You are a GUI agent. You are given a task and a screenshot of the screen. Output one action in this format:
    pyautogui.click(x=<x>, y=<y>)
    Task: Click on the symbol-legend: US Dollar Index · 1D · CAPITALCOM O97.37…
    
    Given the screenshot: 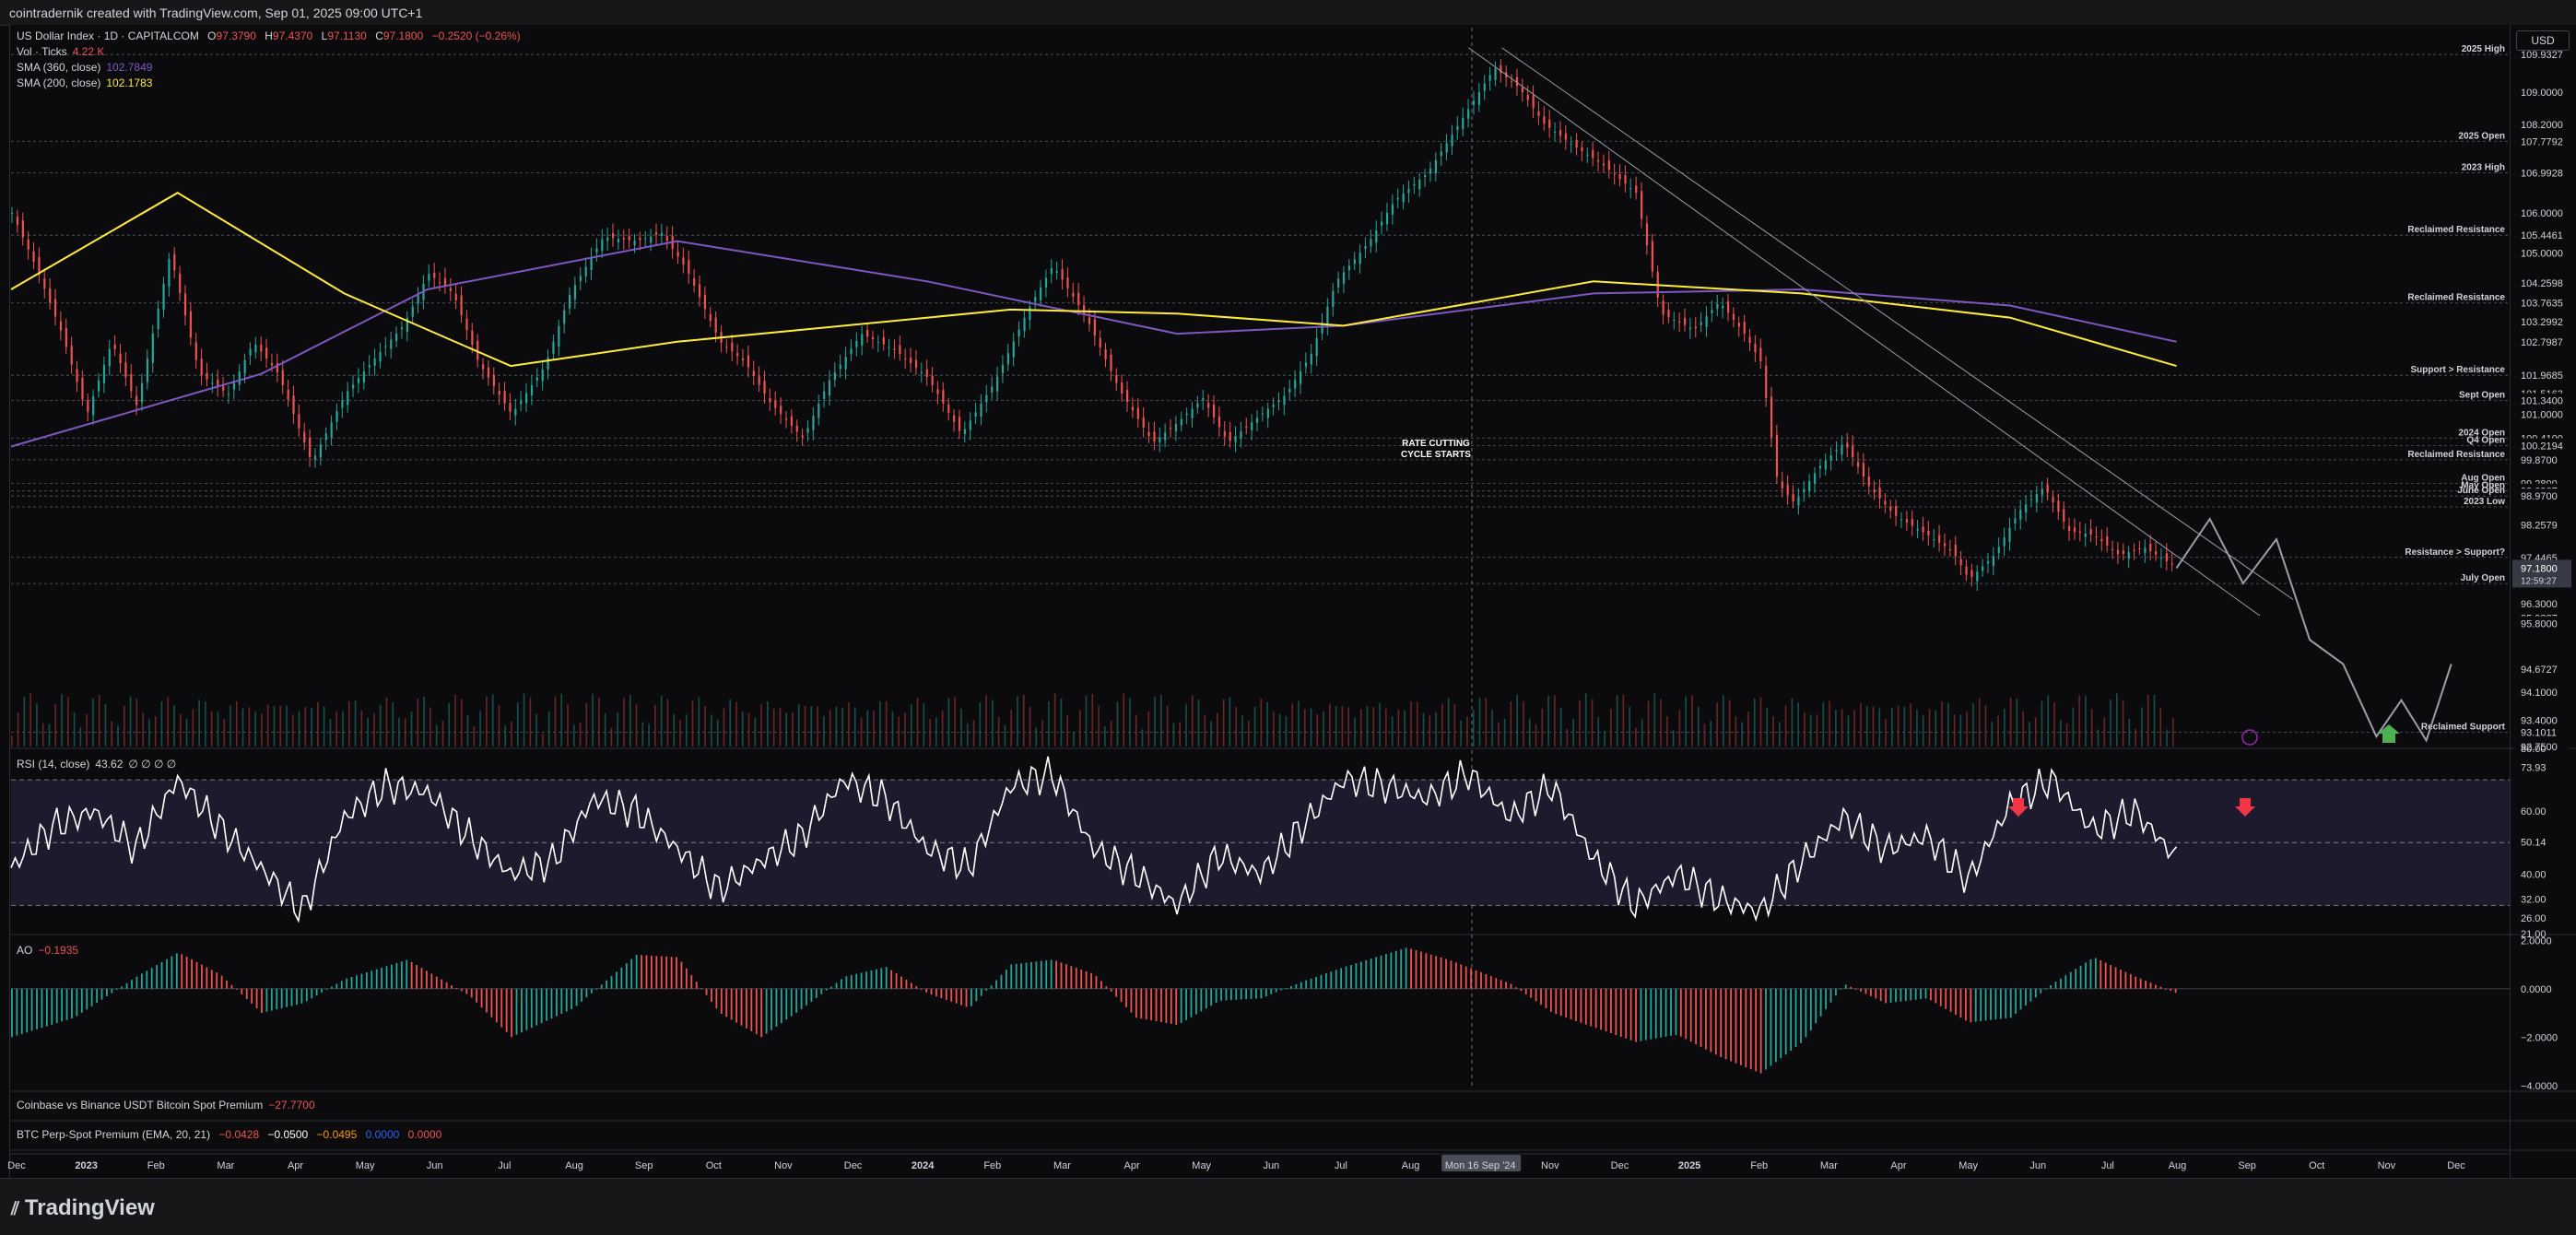 What is the action you would take?
    pyautogui.click(x=269, y=35)
    